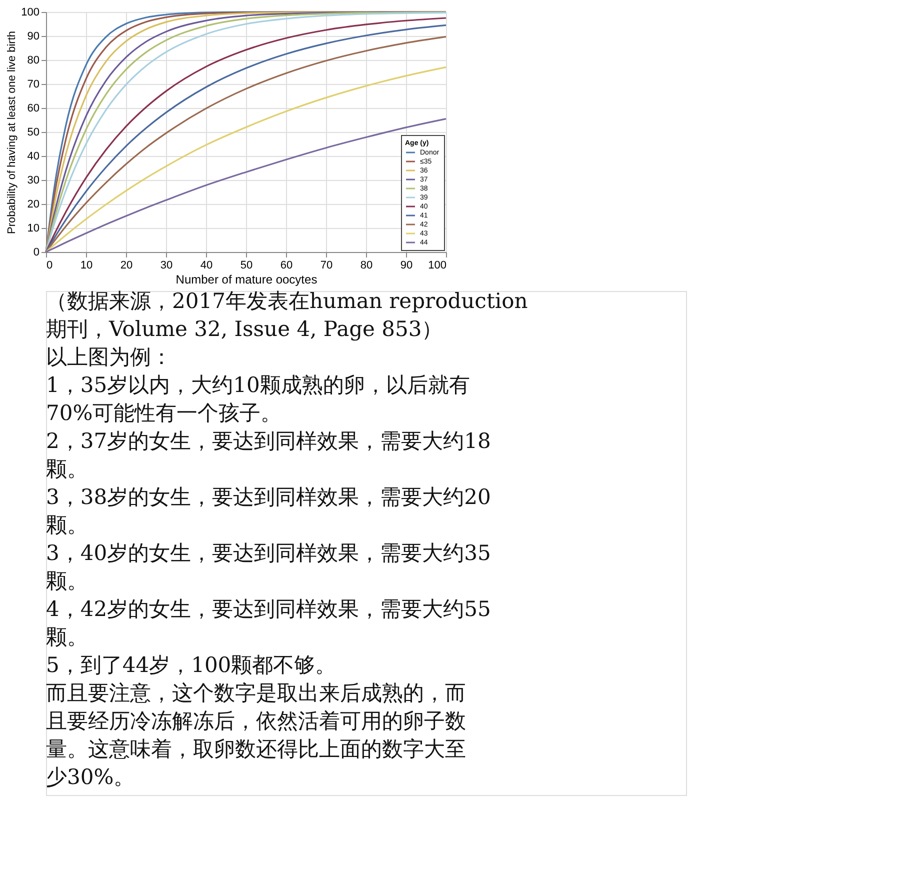  What do you see at coordinates (256, 721) in the screenshot?
I see `text: 且要经历冷冻解冻后，依然活着可用的卵子数` at bounding box center [256, 721].